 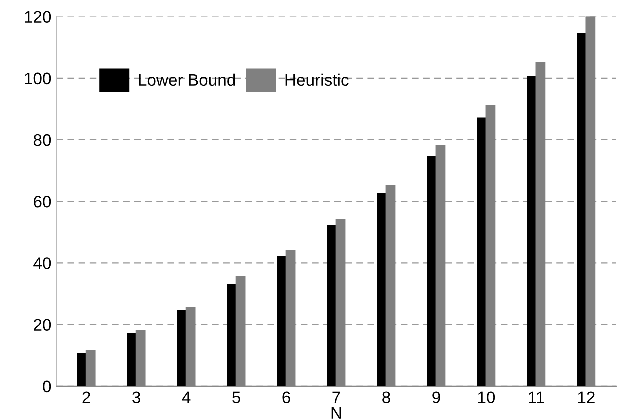 What do you see at coordinates (43, 264) in the screenshot?
I see `y-tick-label: 40` at bounding box center [43, 264].